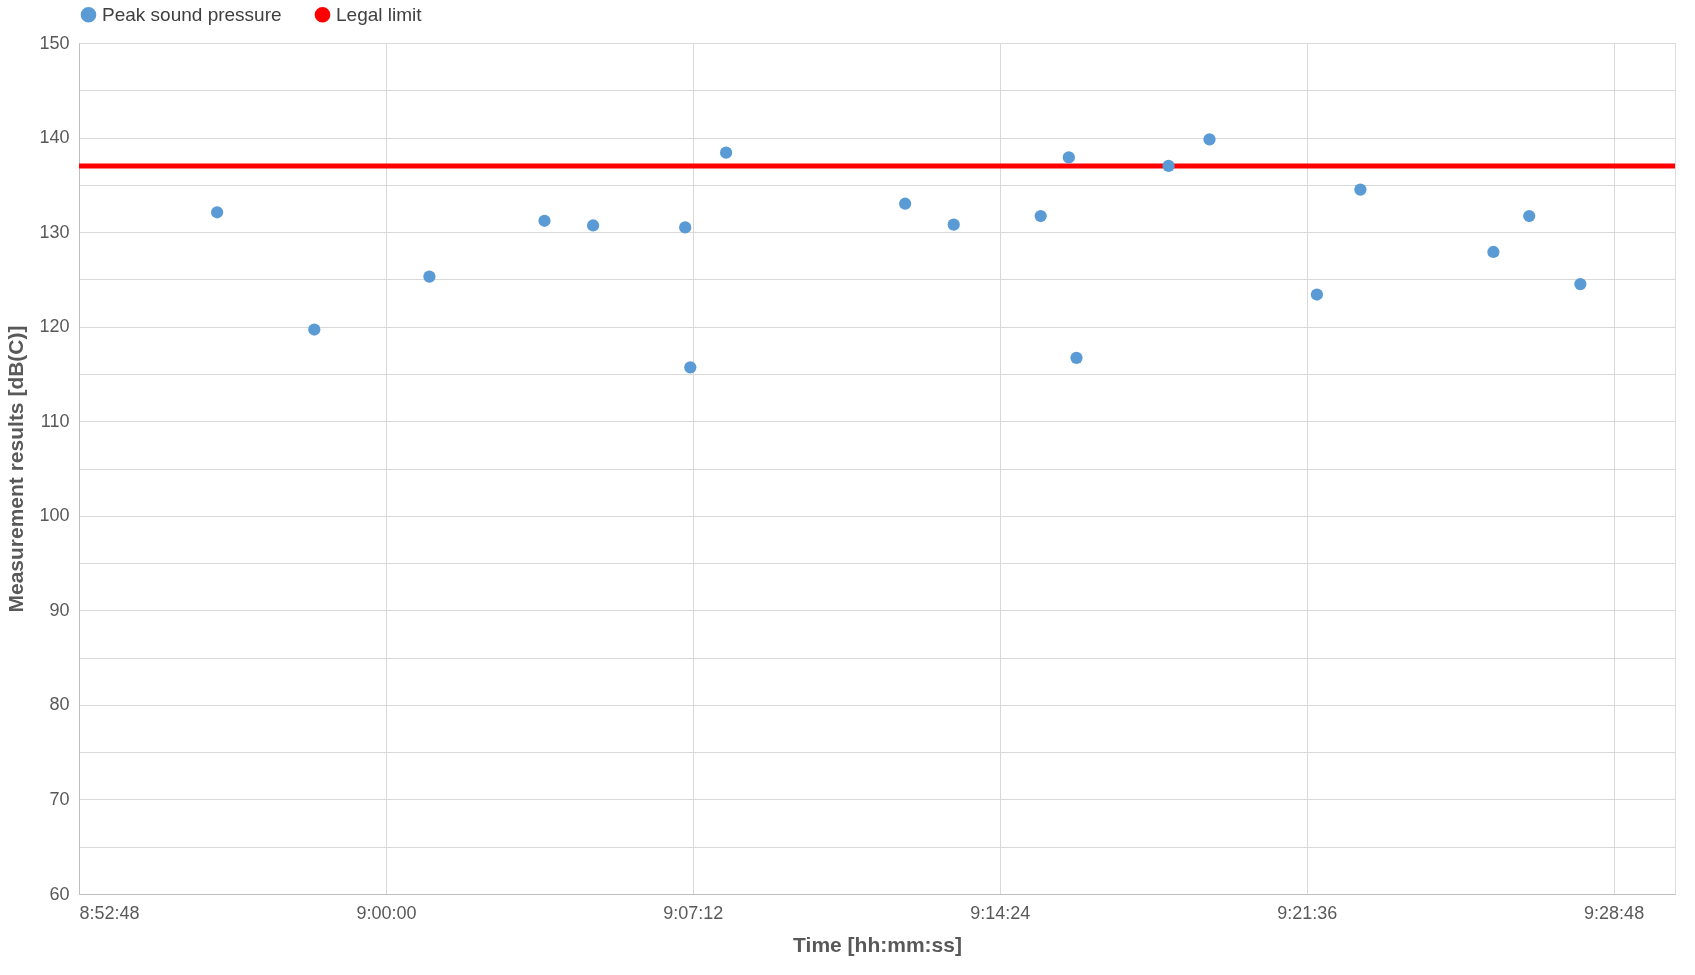  Describe the element at coordinates (59, 704) in the screenshot. I see `y-tick-label: 80` at that location.